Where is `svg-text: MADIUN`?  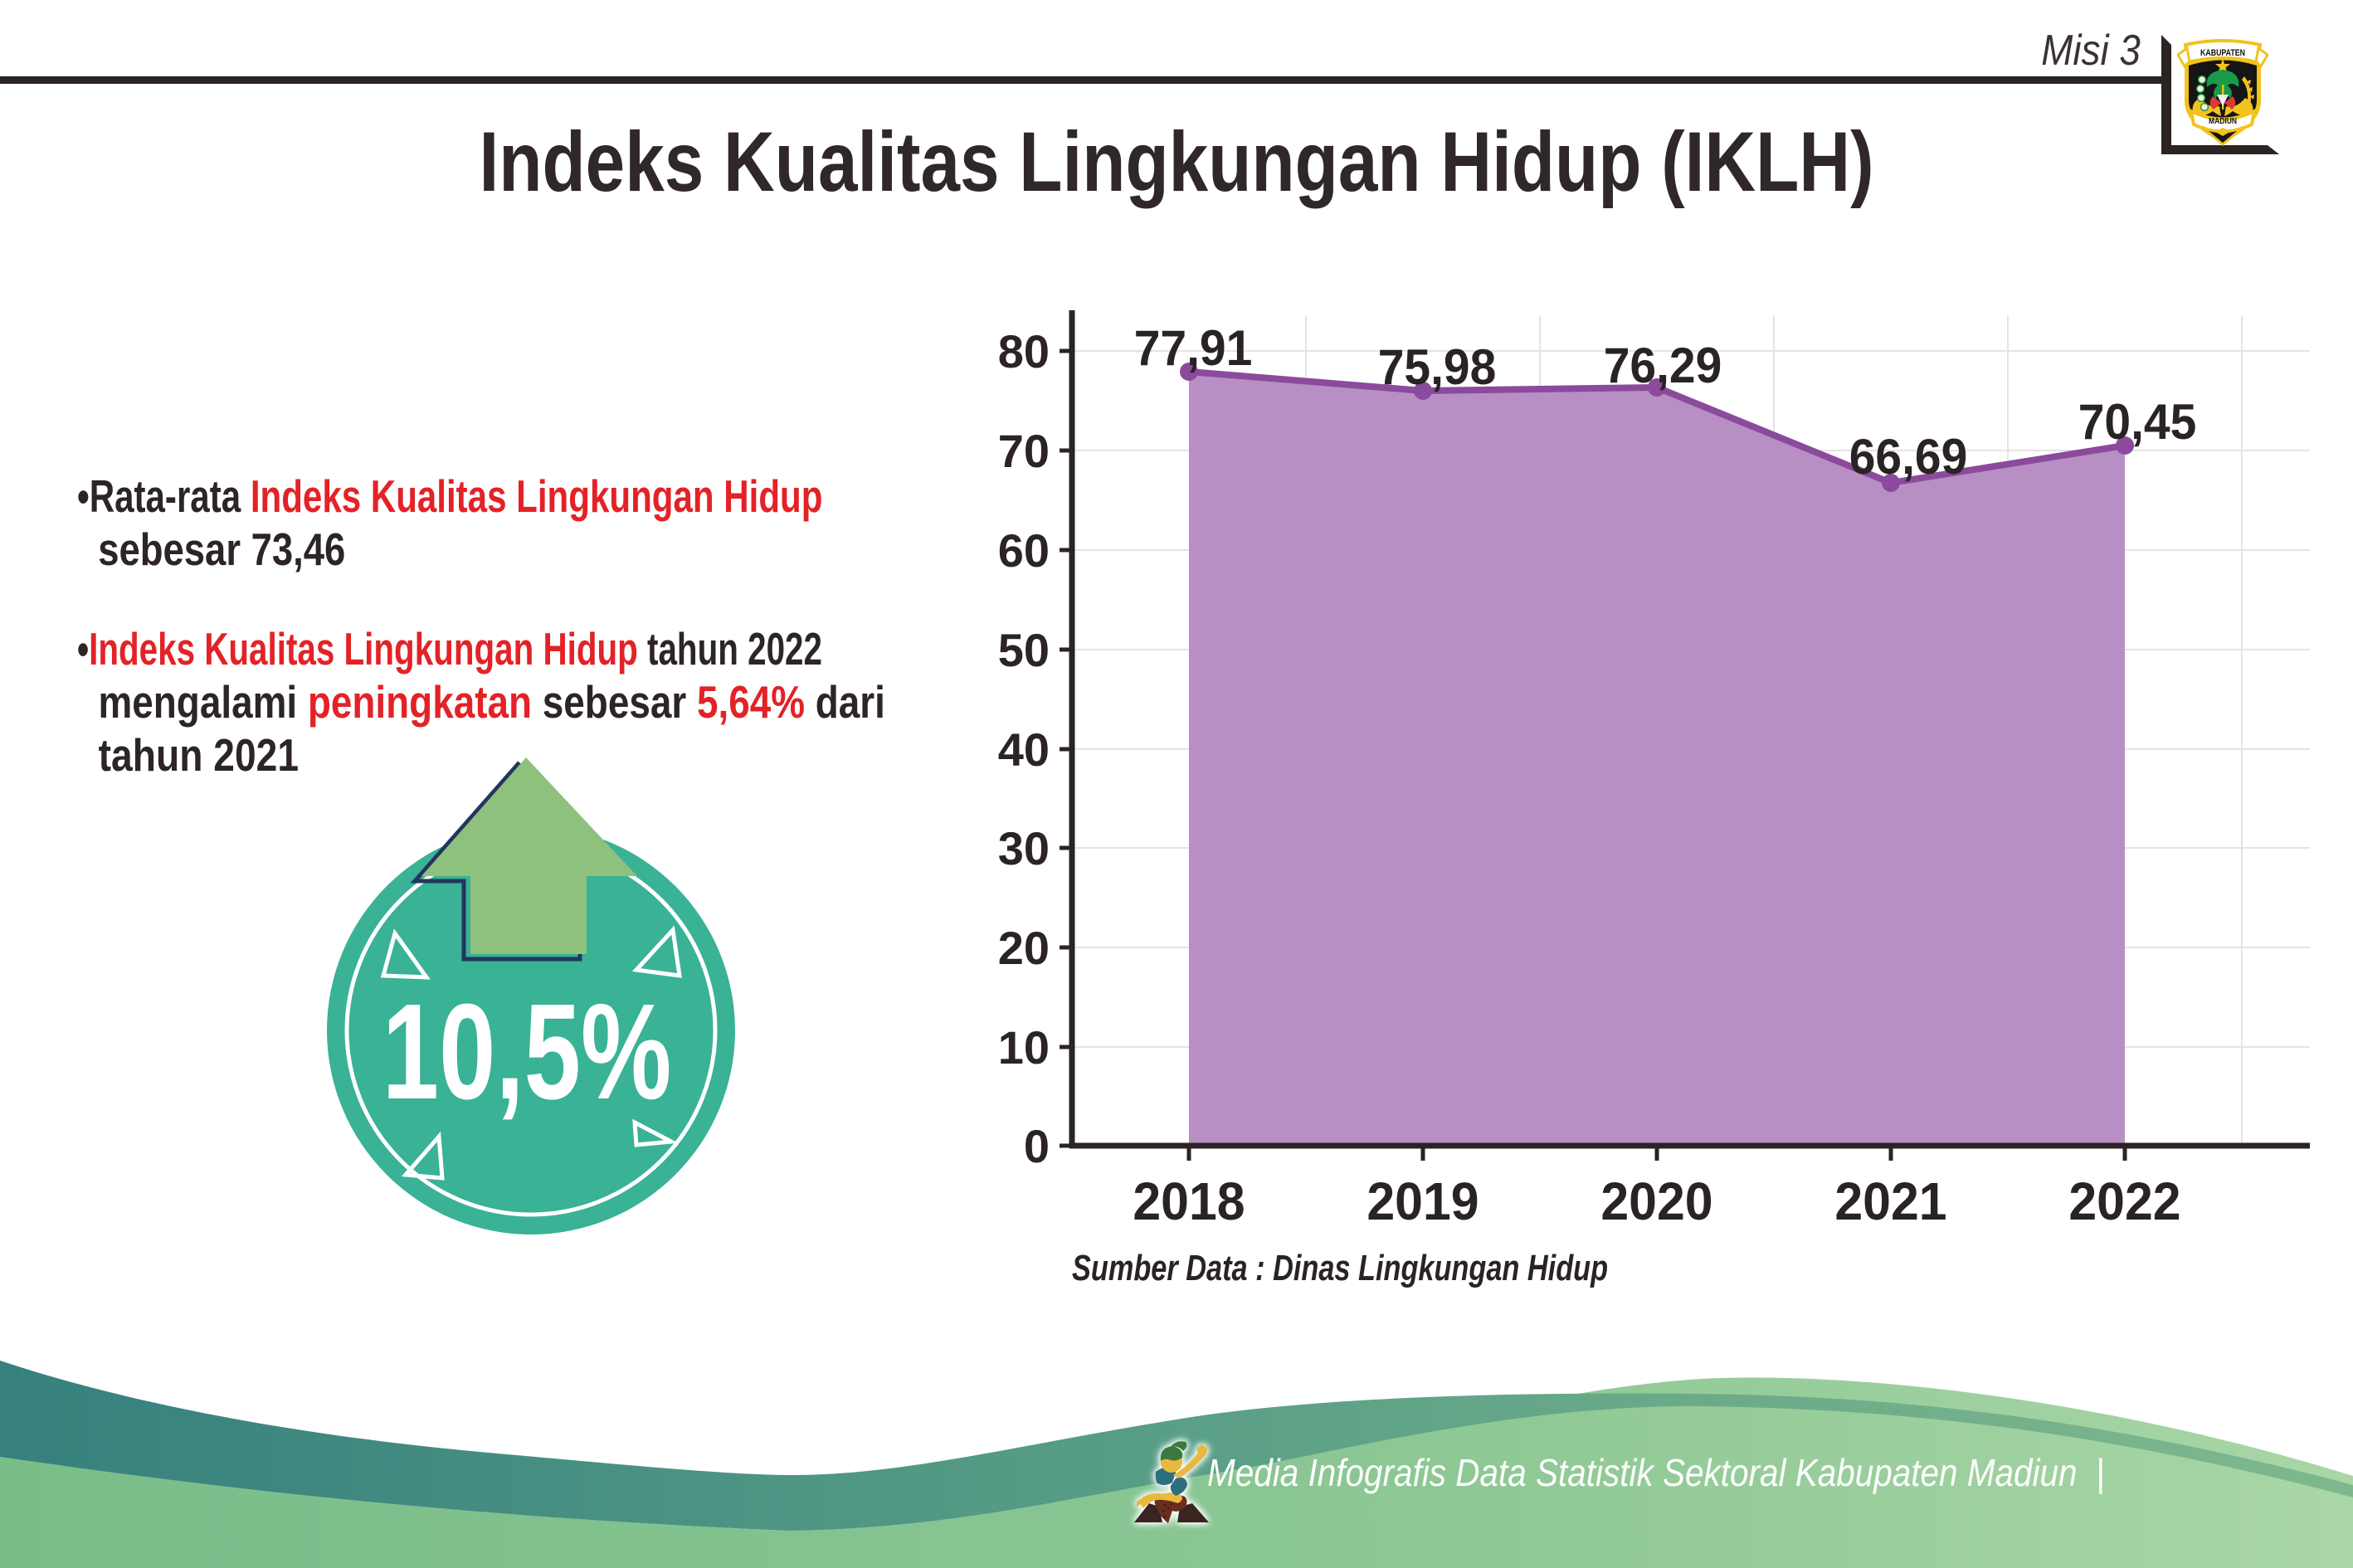 svg-text: MADIUN is located at coordinates (2223, 120).